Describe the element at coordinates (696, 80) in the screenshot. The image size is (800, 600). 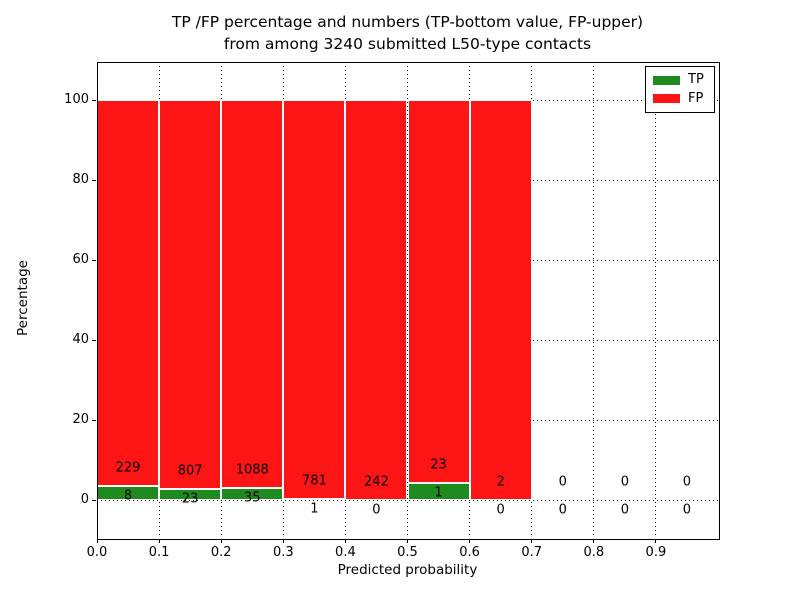
I see `legend-label-tp: TP` at that location.